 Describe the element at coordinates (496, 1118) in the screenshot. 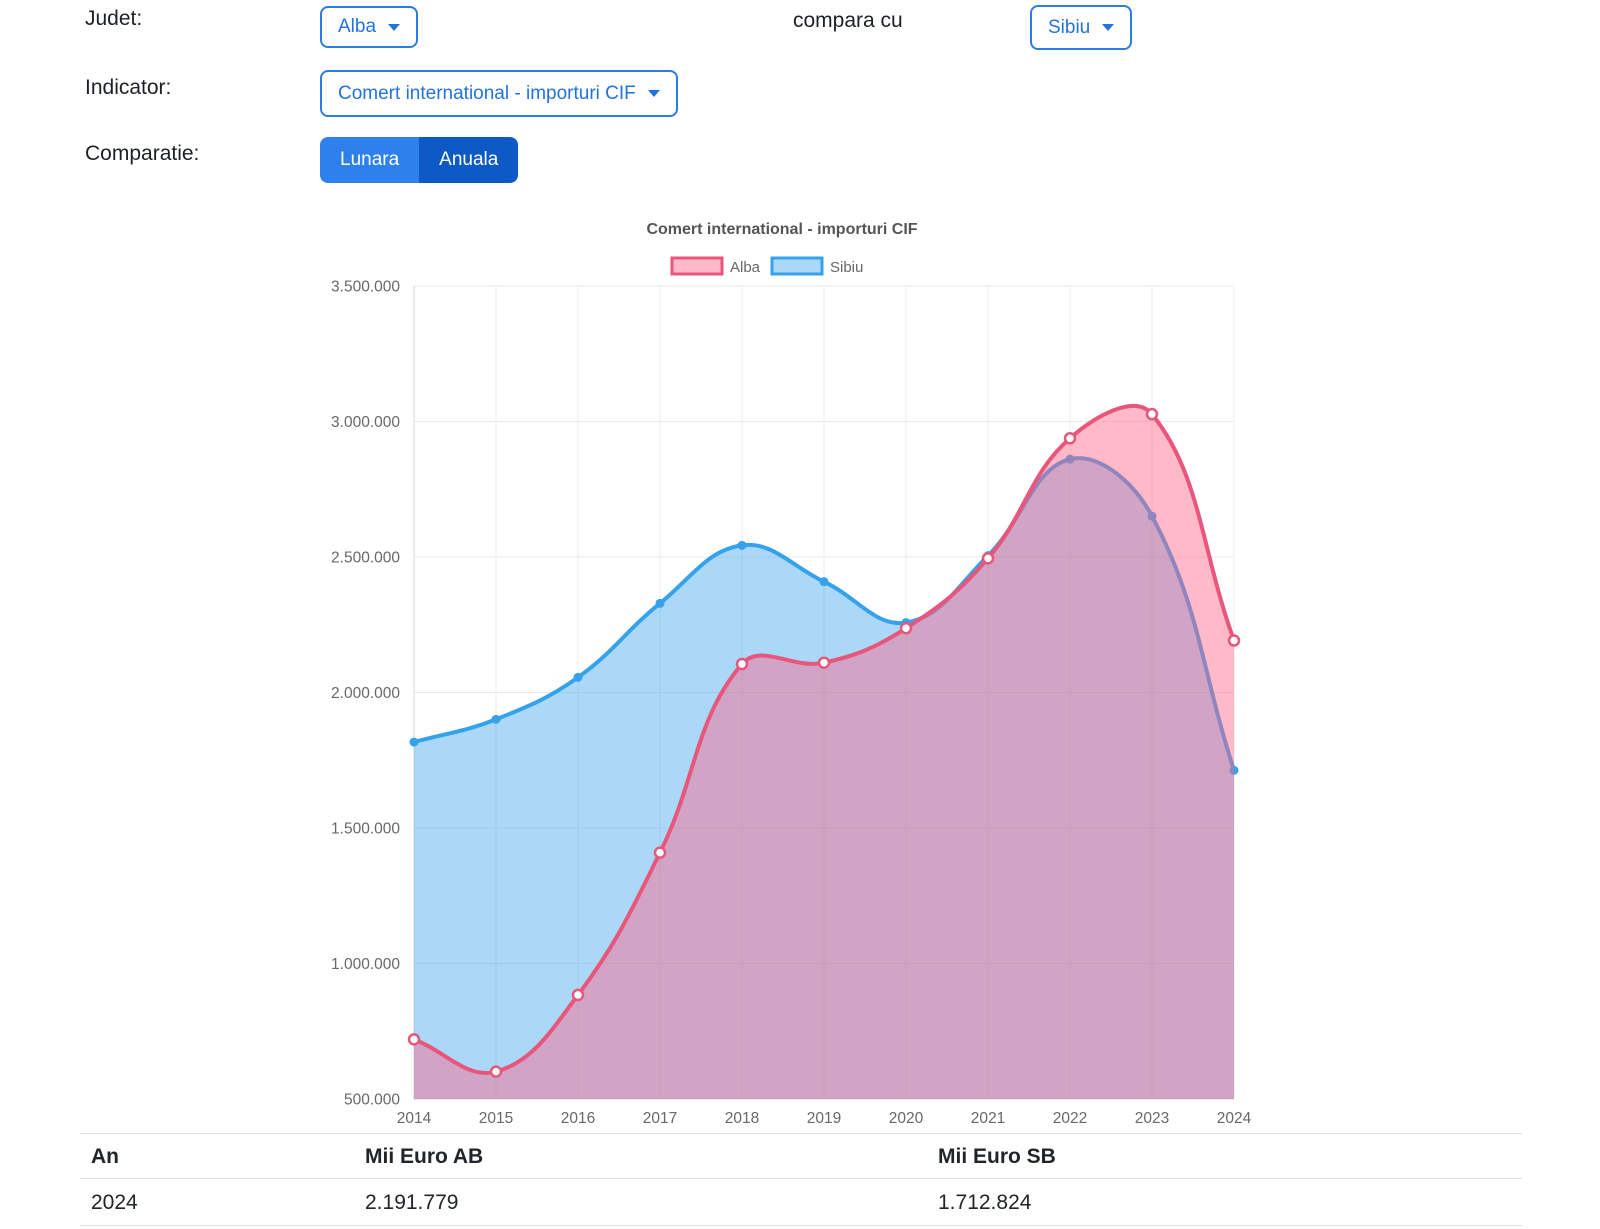

I see `x-axis-tick-label: 2015` at that location.